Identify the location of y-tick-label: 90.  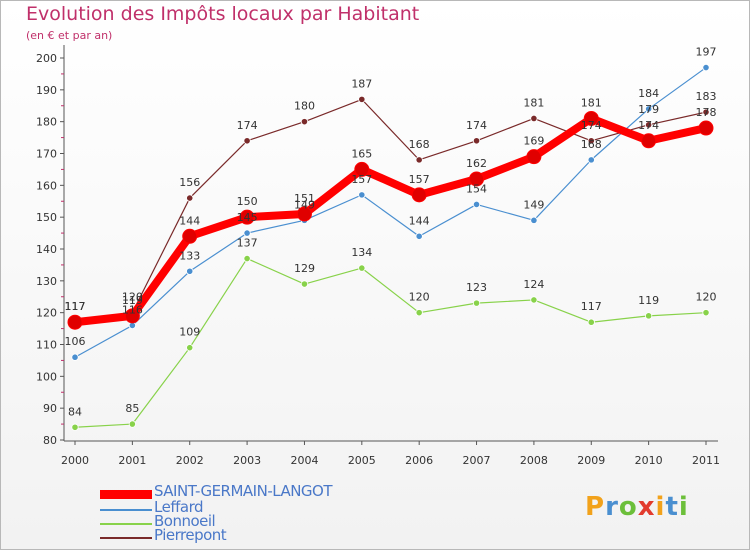
(50, 408).